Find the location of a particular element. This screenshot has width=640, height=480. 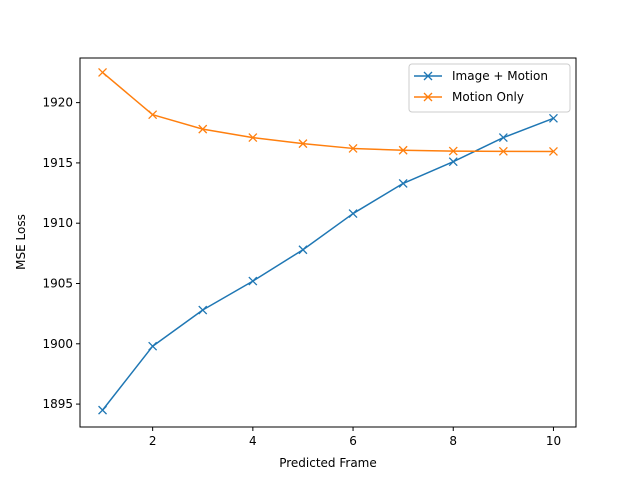

y-tick-label: 1895 is located at coordinates (57, 404).